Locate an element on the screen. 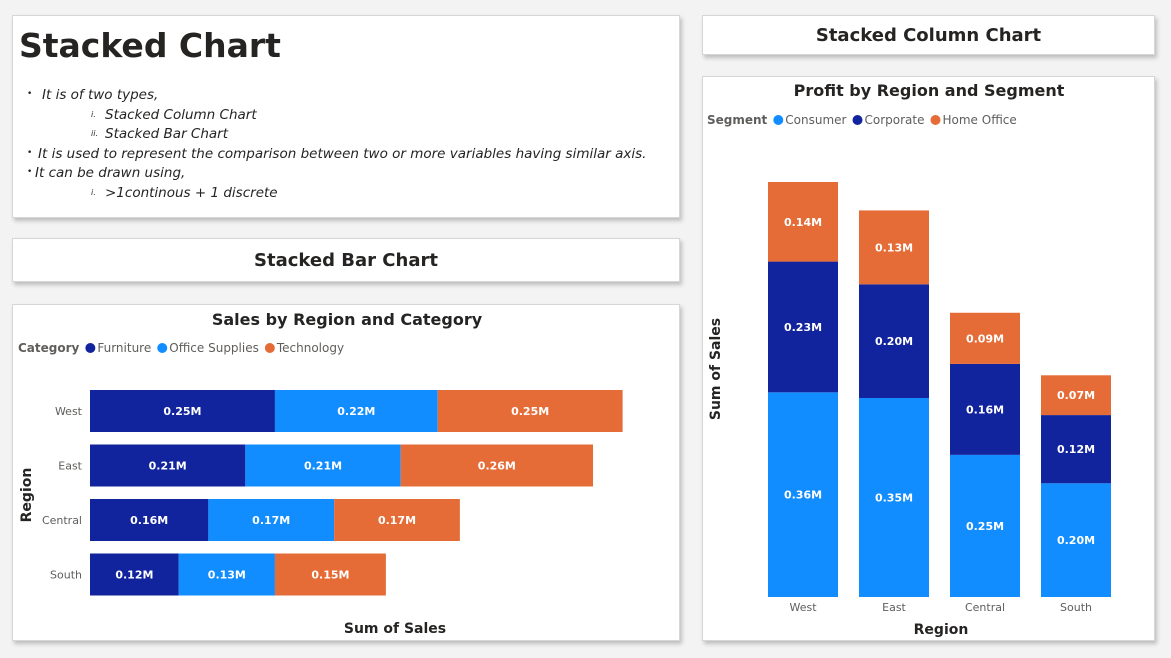 This screenshot has height=658, width=1171. bar-segment-furniture-central is located at coordinates (149, 520).